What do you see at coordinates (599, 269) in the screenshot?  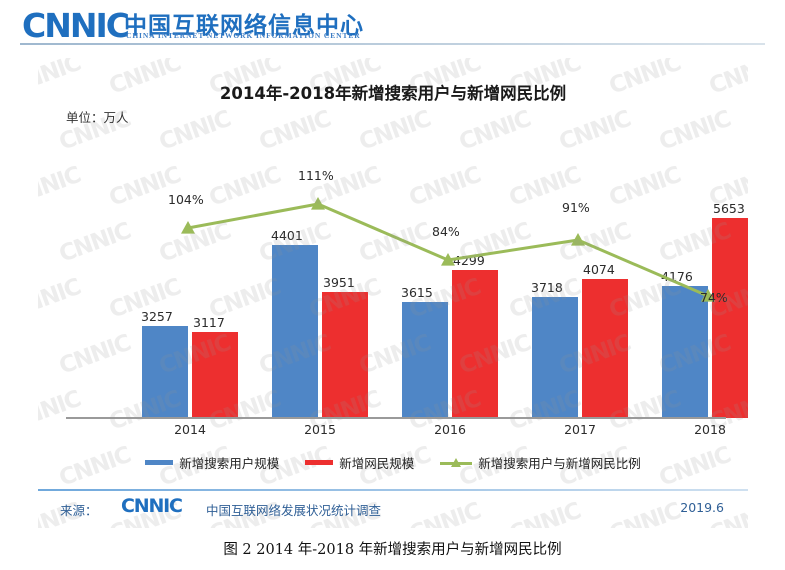 I see `bar-value-netizens-2017: 4074` at bounding box center [599, 269].